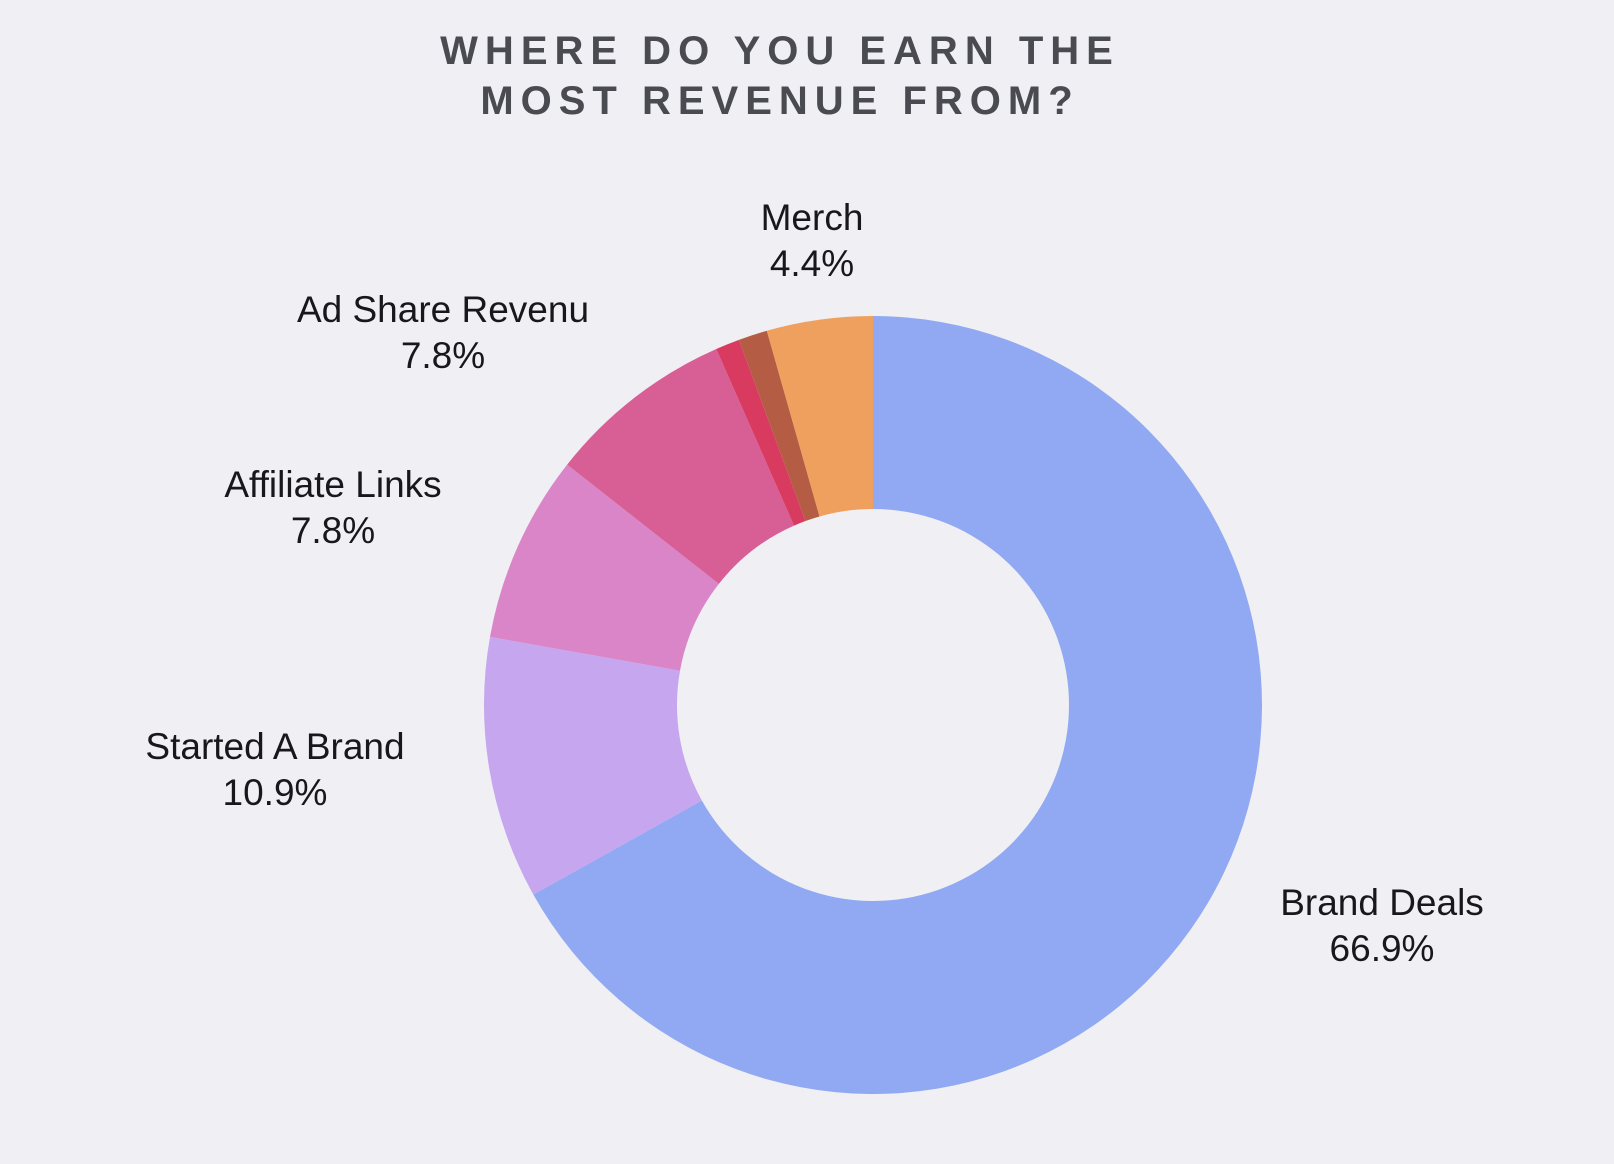 Image resolution: width=1614 pixels, height=1164 pixels. I want to click on slice-label-percentage: 66.9%, so click(1382, 948).